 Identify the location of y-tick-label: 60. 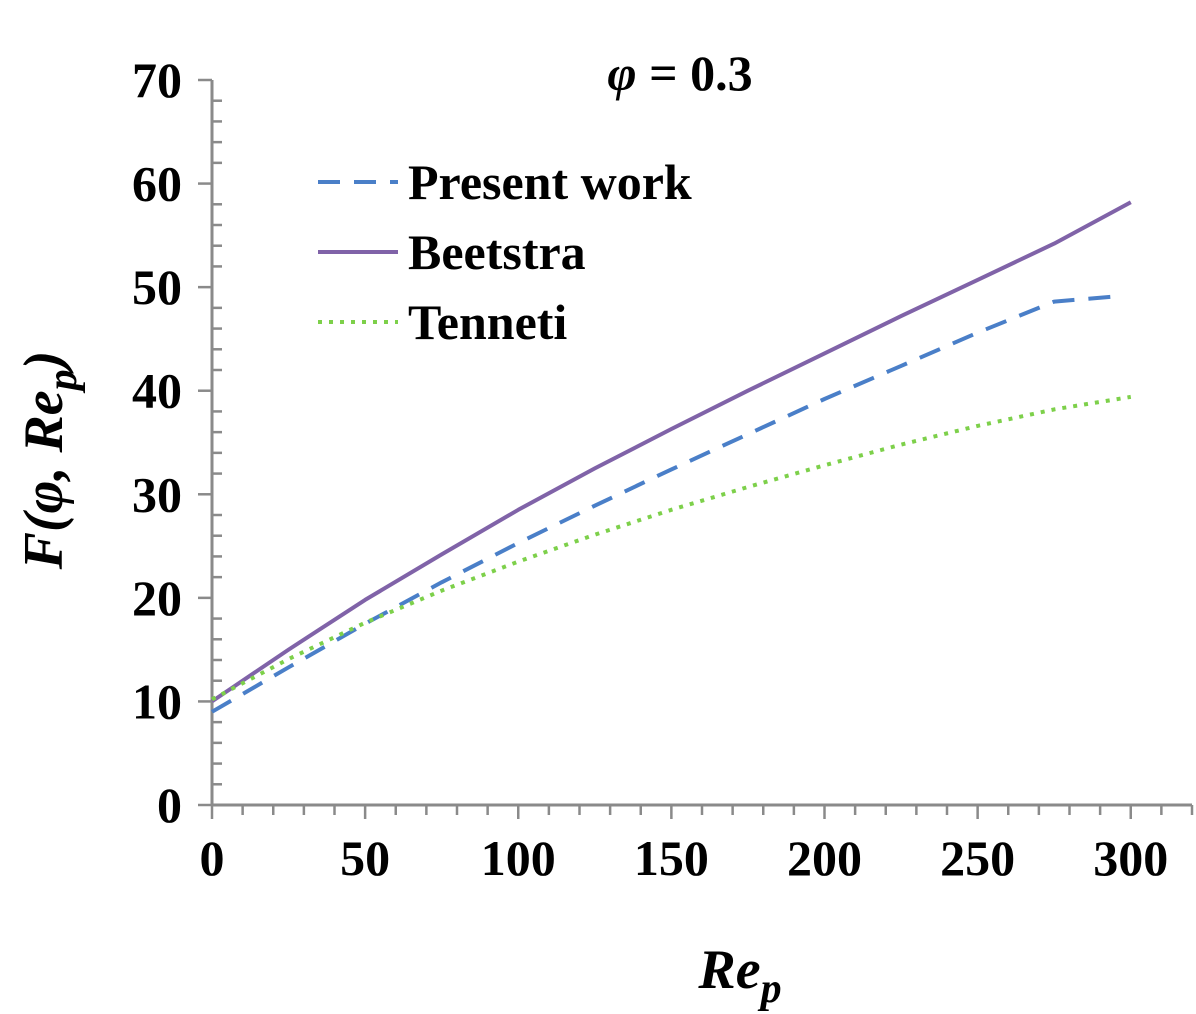
(157, 184).